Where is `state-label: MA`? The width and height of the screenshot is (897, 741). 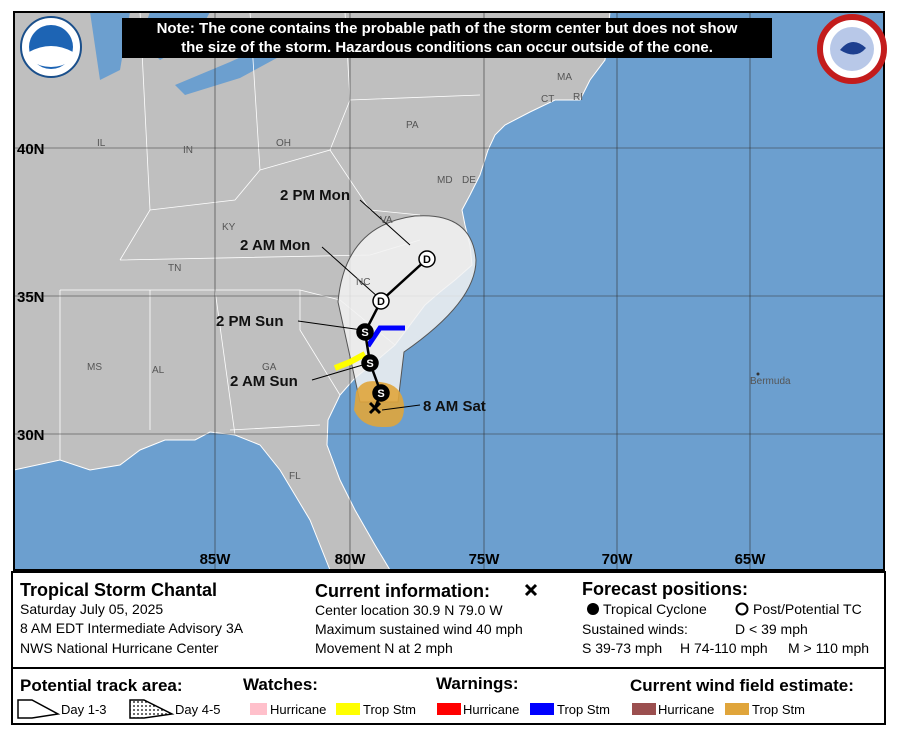 state-label: MA is located at coordinates (564, 77).